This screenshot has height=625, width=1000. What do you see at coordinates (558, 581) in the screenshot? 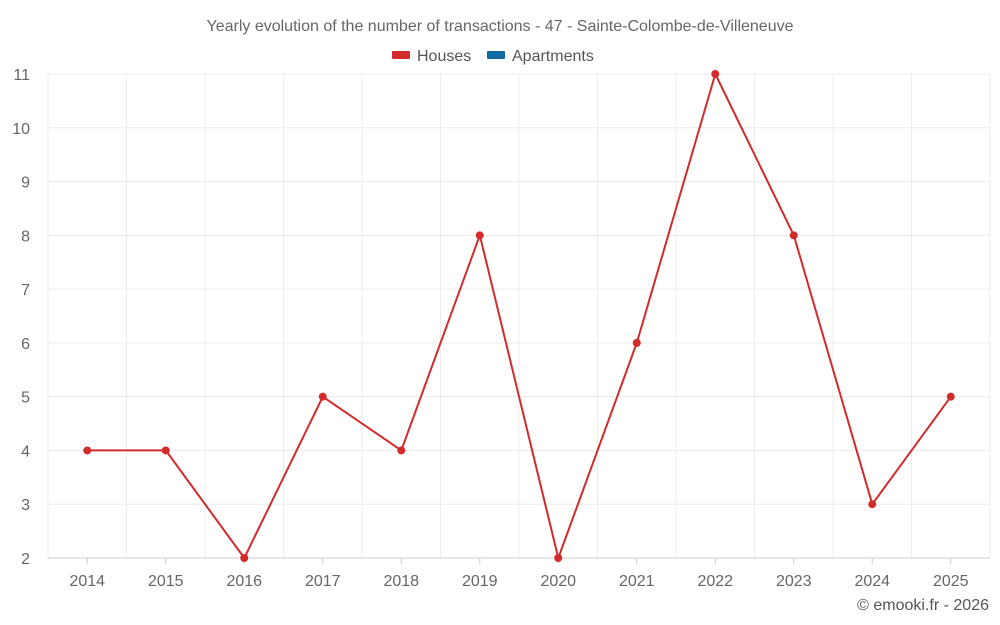
I see `x-tick-label: 2020` at bounding box center [558, 581].